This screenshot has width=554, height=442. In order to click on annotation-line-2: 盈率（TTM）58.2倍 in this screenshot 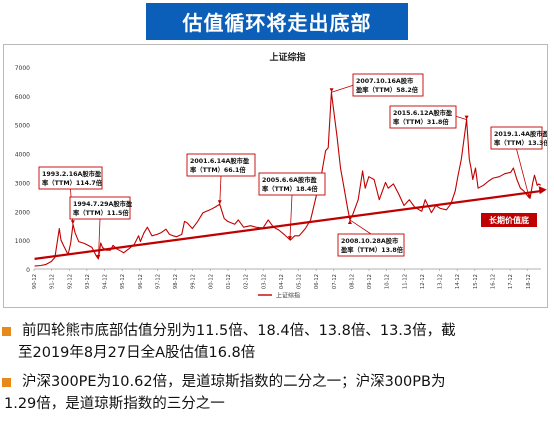, I will do `click(387, 89)`.